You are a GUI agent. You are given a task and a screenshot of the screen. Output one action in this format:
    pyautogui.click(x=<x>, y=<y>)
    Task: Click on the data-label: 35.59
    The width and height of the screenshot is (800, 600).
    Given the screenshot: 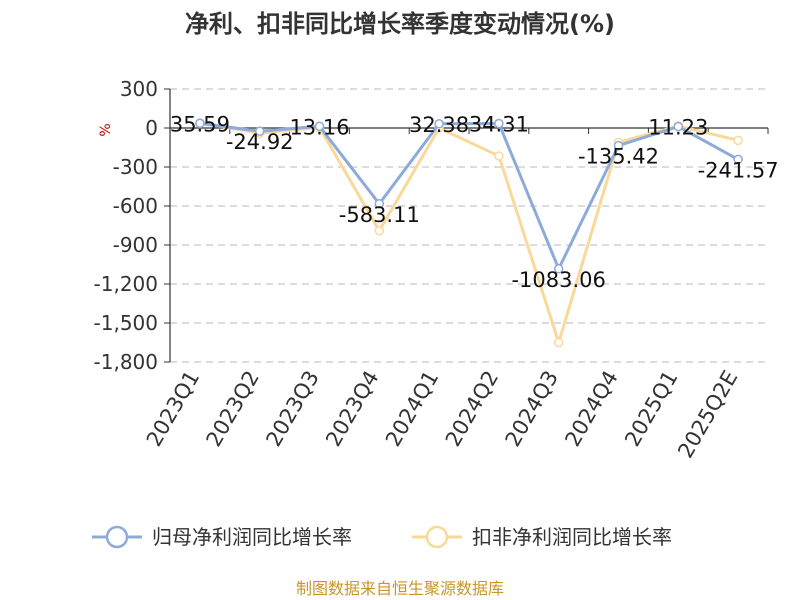 What is the action you would take?
    pyautogui.click(x=200, y=124)
    